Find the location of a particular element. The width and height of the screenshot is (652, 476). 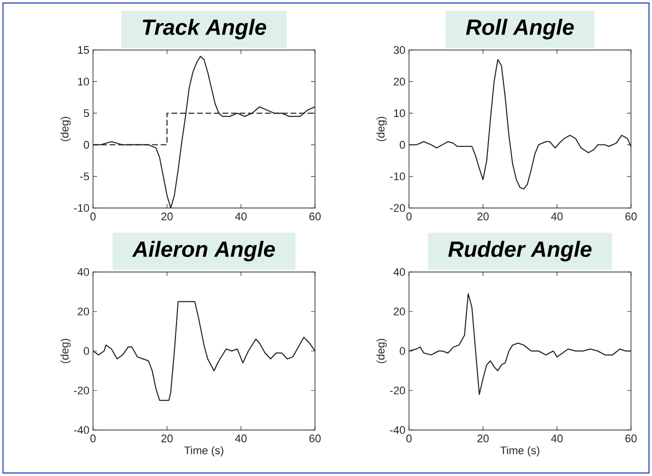

chart-title: Roll Angle is located at coordinates (520, 29).